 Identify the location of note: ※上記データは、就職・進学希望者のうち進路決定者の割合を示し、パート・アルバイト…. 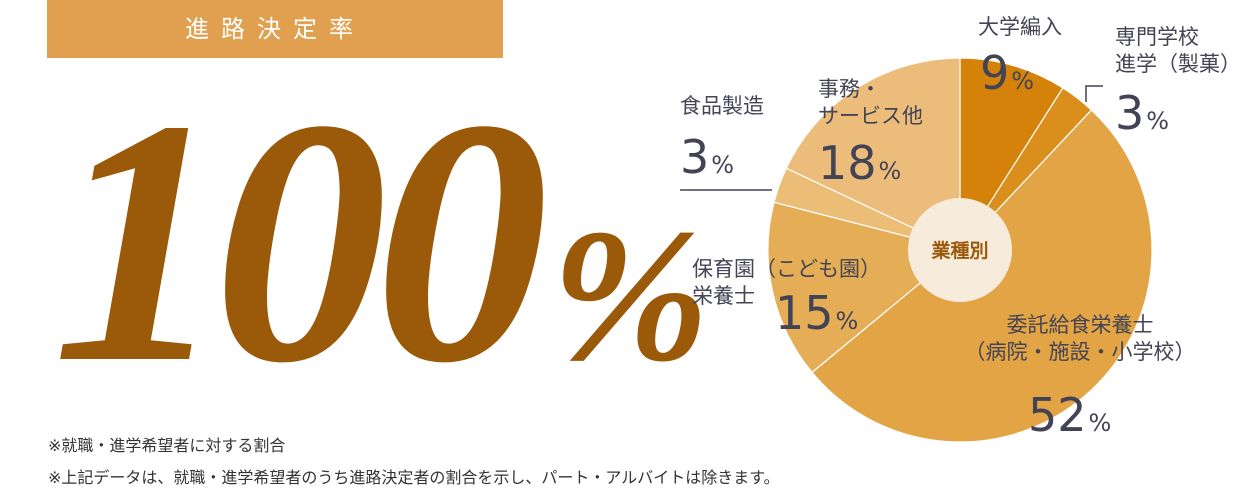
(414, 477).